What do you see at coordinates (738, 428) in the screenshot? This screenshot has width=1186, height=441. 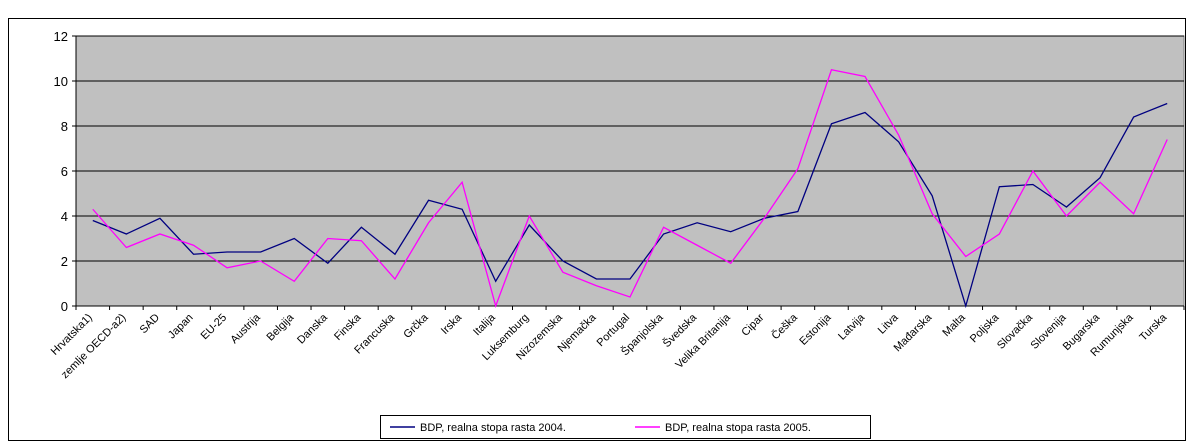 I see `legend-label: BDP, realna stopa rasta 2005.` at bounding box center [738, 428].